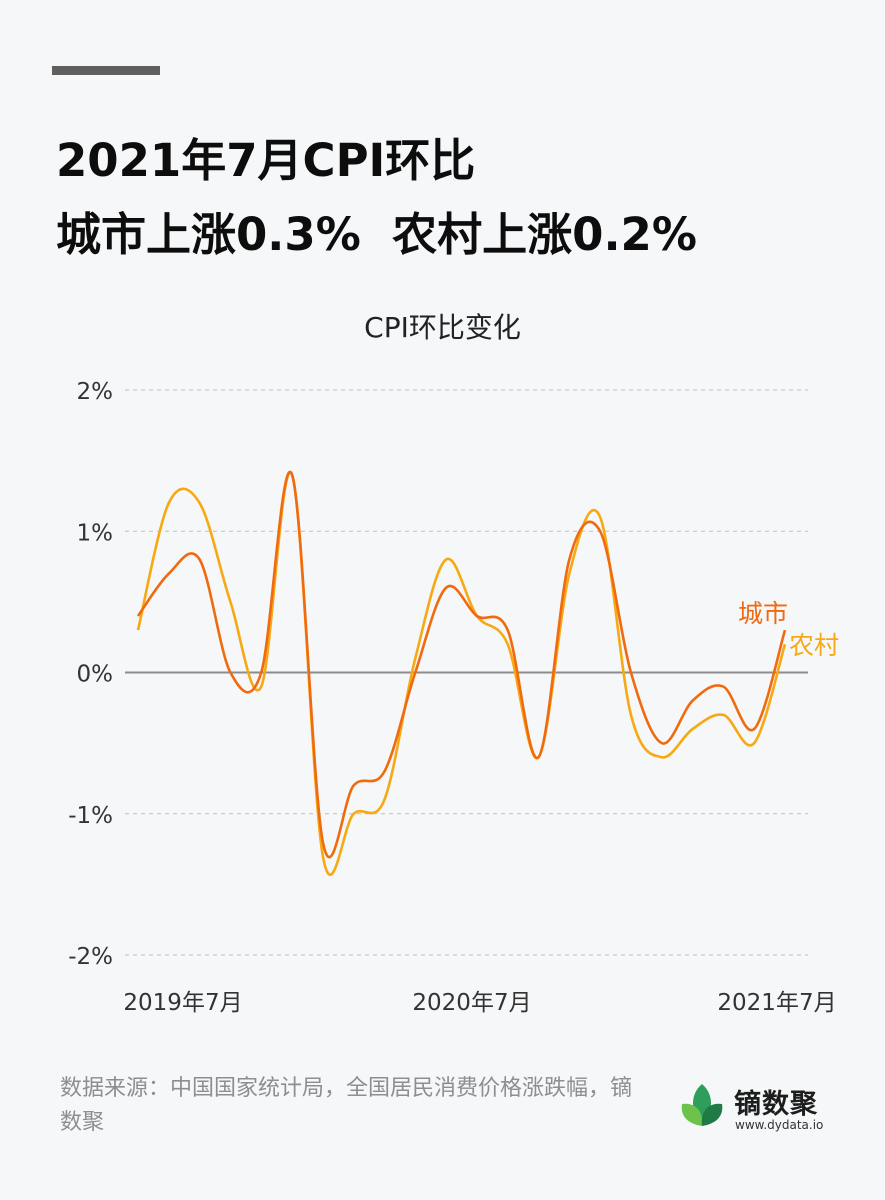 Image resolution: width=885 pixels, height=1200 pixels. I want to click on chart-title: CPI环比变化, so click(442, 327).